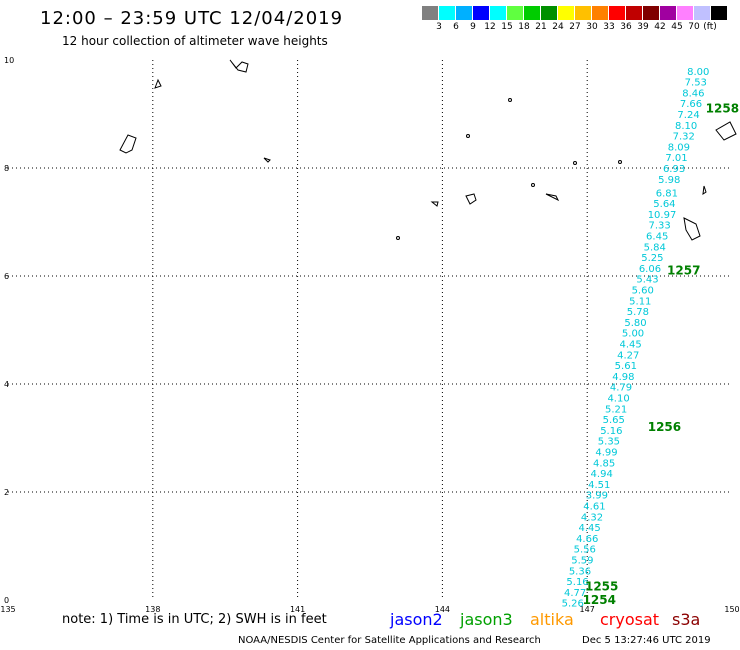 This screenshot has width=740, height=650. Describe the element at coordinates (416, 619) in the screenshot. I see `satellite-label-jason2: jason2` at that location.